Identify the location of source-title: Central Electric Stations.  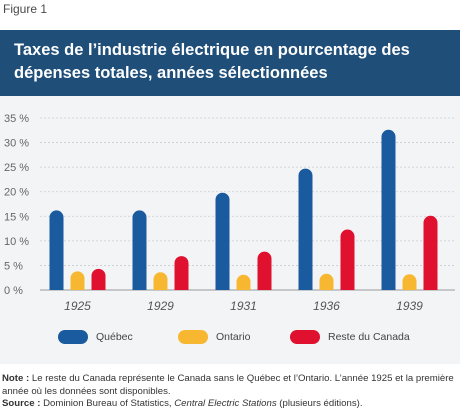
(225, 403).